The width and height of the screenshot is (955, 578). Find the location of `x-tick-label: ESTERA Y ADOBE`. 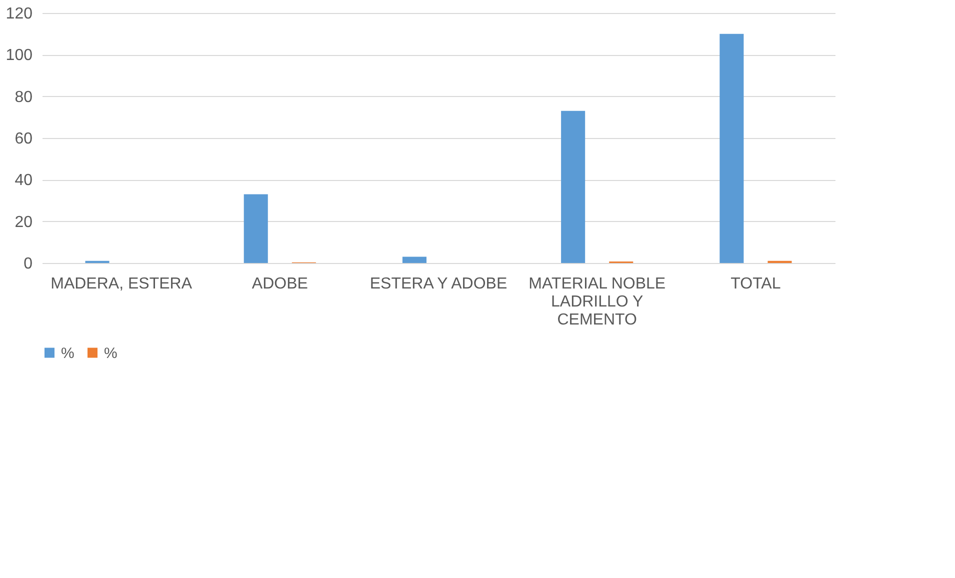

x-tick-label: ESTERA Y ADOBE is located at coordinates (439, 284).